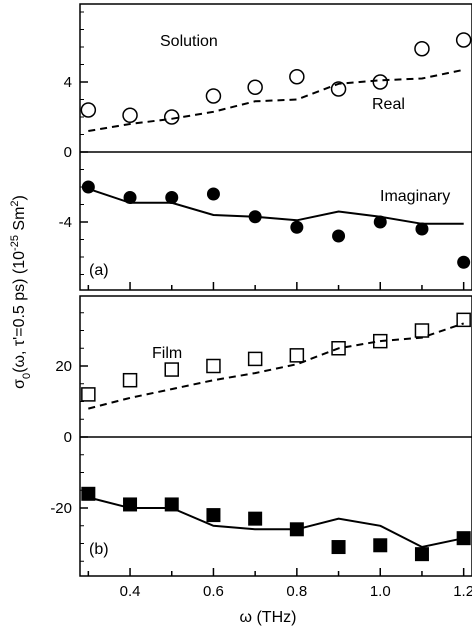 This screenshot has height=631, width=472. What do you see at coordinates (462, 591) in the screenshot?
I see `xtick-label: 1.2` at bounding box center [462, 591].